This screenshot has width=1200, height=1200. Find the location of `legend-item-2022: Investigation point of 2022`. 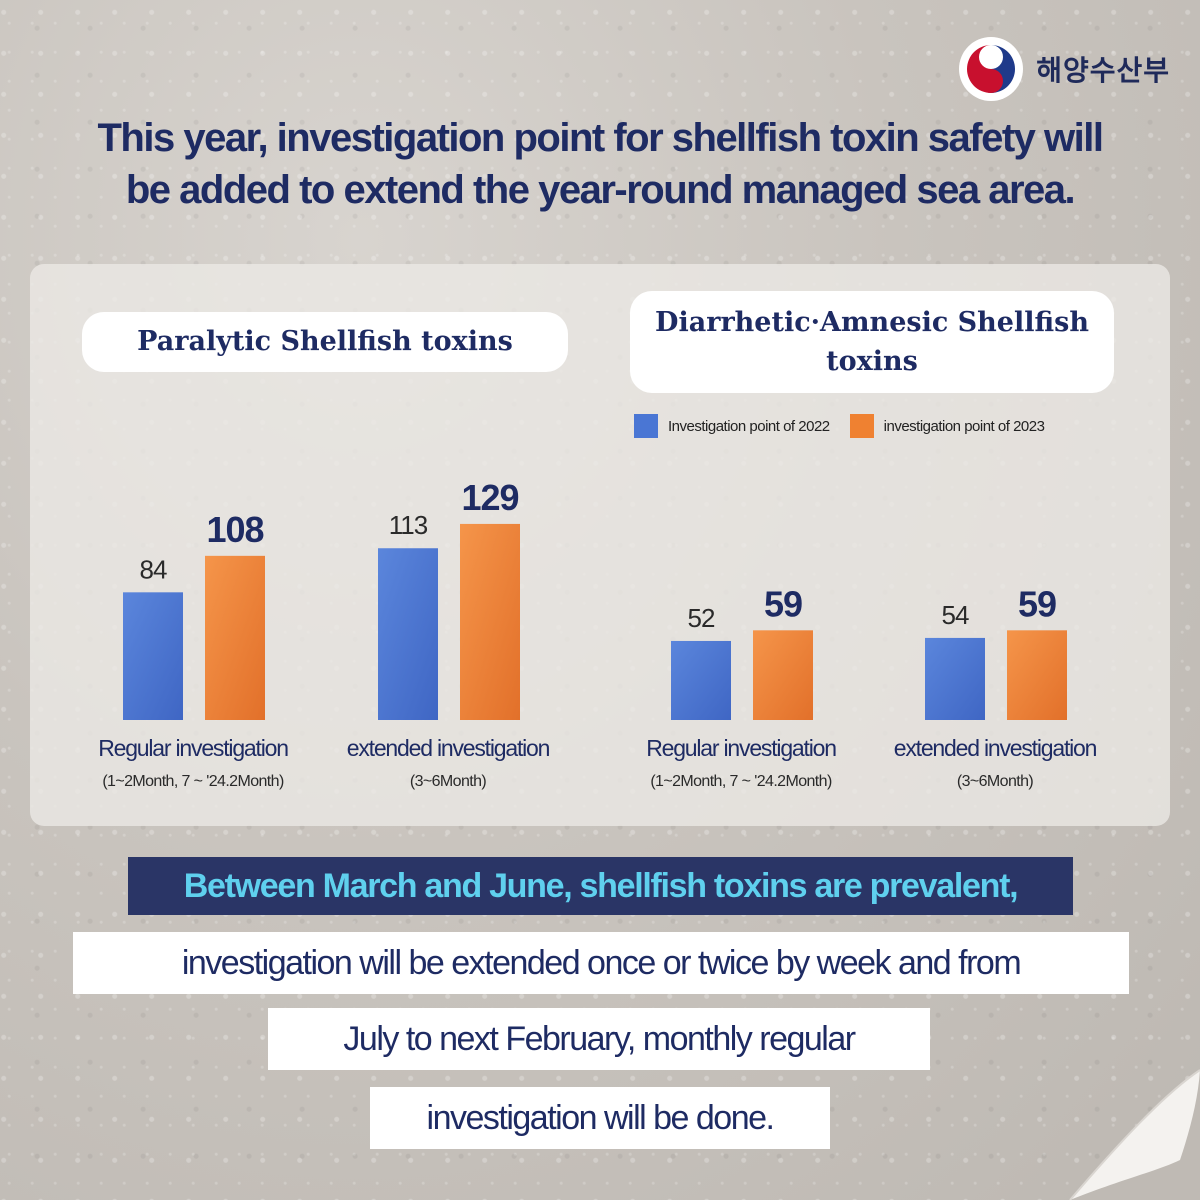

legend-item-2022: Investigation point of 2022 is located at coordinates (732, 426).